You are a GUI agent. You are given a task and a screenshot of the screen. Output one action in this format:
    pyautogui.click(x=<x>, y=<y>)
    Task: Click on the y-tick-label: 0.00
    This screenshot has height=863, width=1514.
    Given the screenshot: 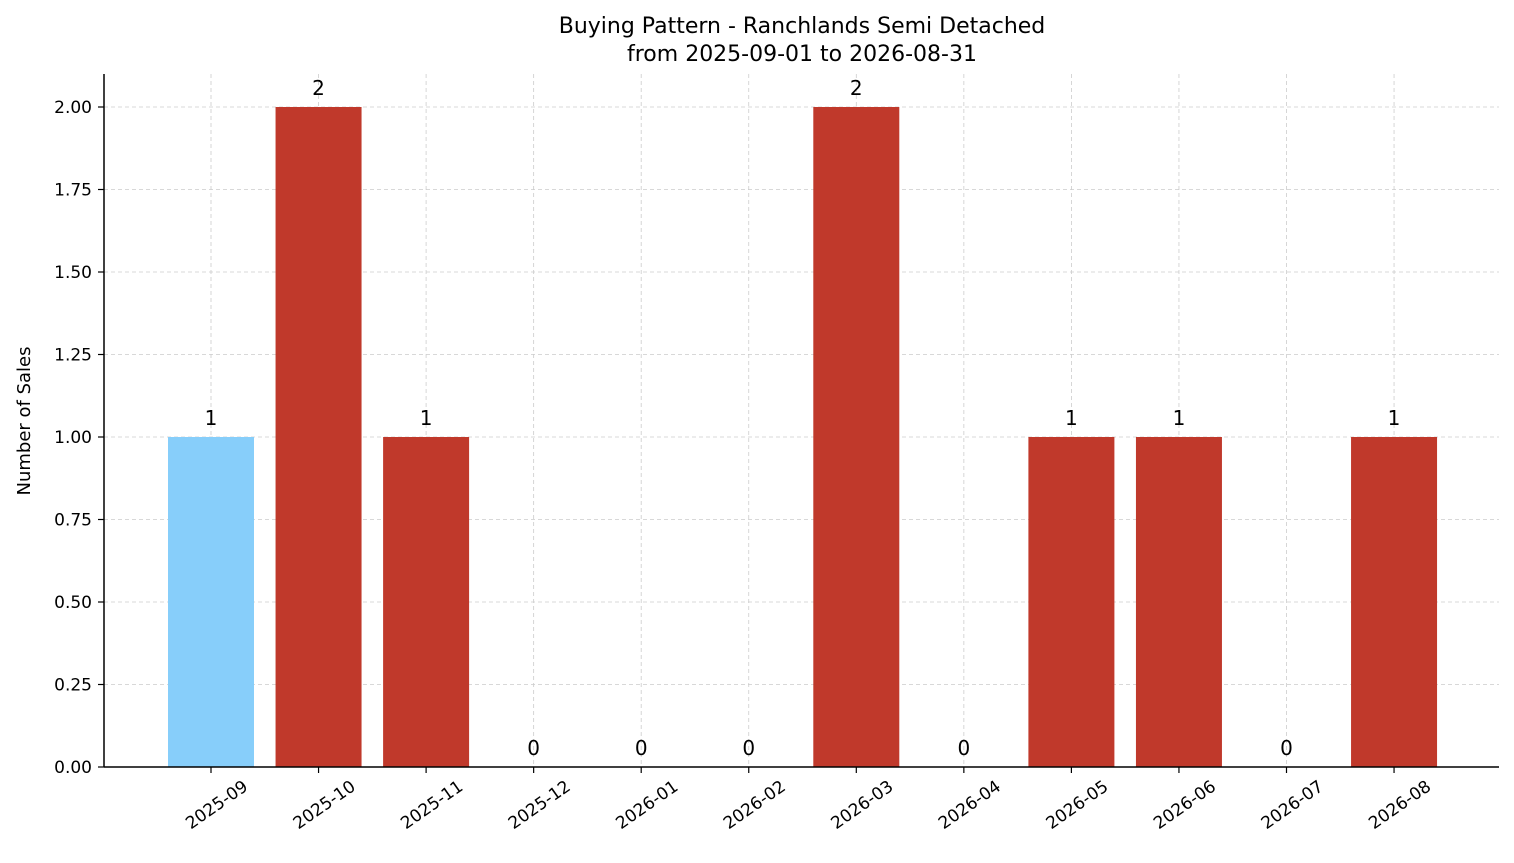 What is the action you would take?
    pyautogui.click(x=73, y=768)
    